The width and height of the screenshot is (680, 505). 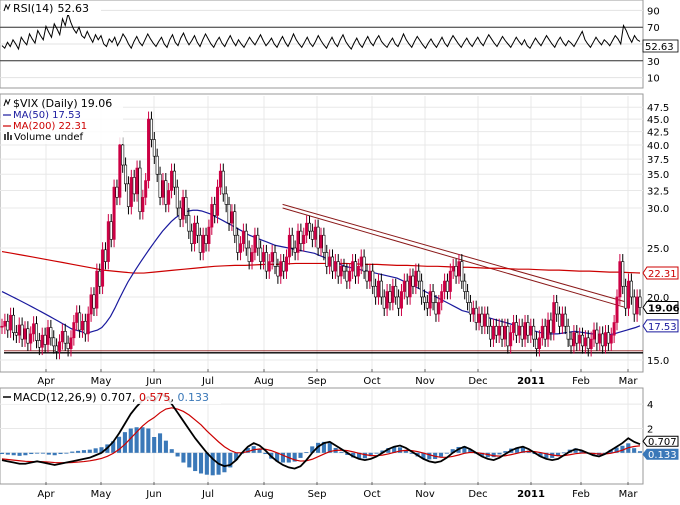 I want to click on ma200-series, so click(x=321, y=262).